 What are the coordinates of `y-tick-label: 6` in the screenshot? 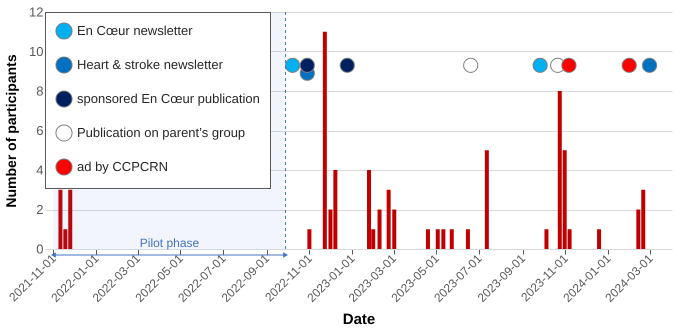 It's located at (40, 130).